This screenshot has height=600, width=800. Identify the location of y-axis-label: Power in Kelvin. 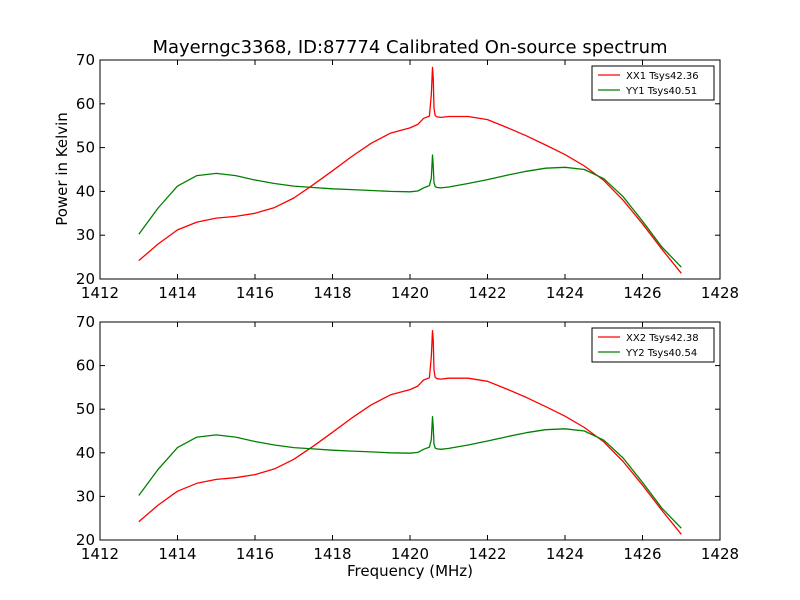
(62, 169).